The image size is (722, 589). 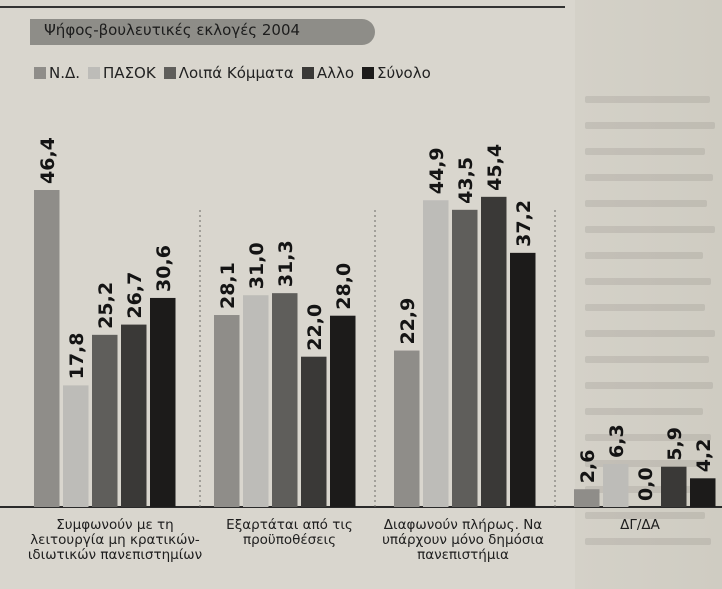 I want to click on legend-label-pasok: ΠΑΣΟΚ, so click(x=129, y=73).